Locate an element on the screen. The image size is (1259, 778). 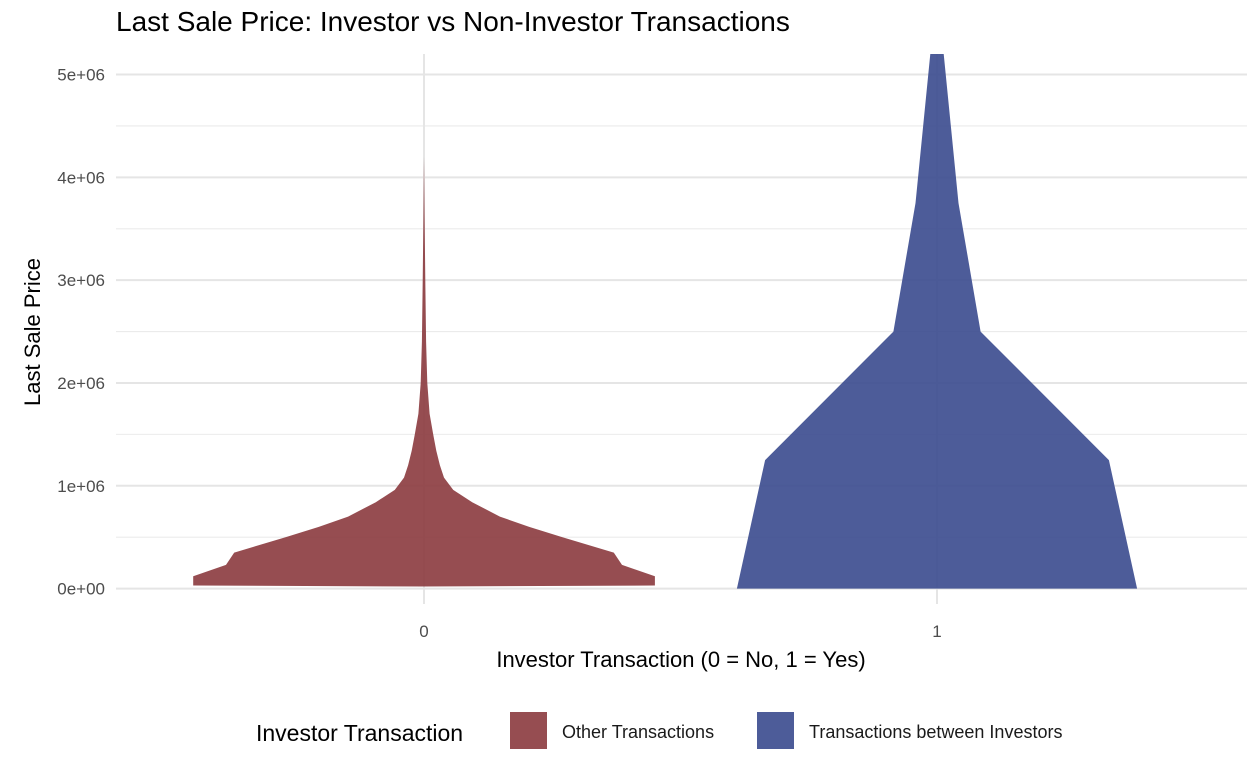
y-axis-title: Last Sale Price is located at coordinates (32, 332).